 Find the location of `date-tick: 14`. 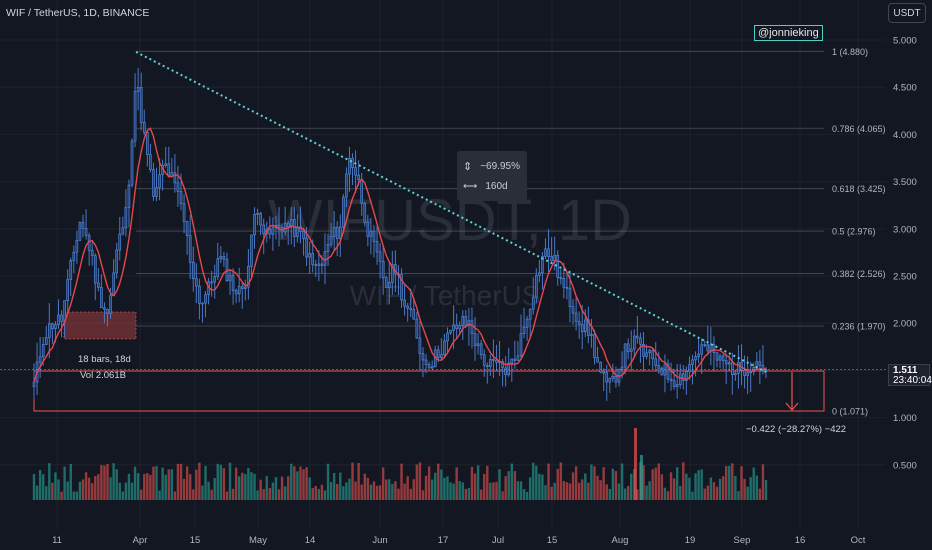

date-tick: 14 is located at coordinates (310, 540).